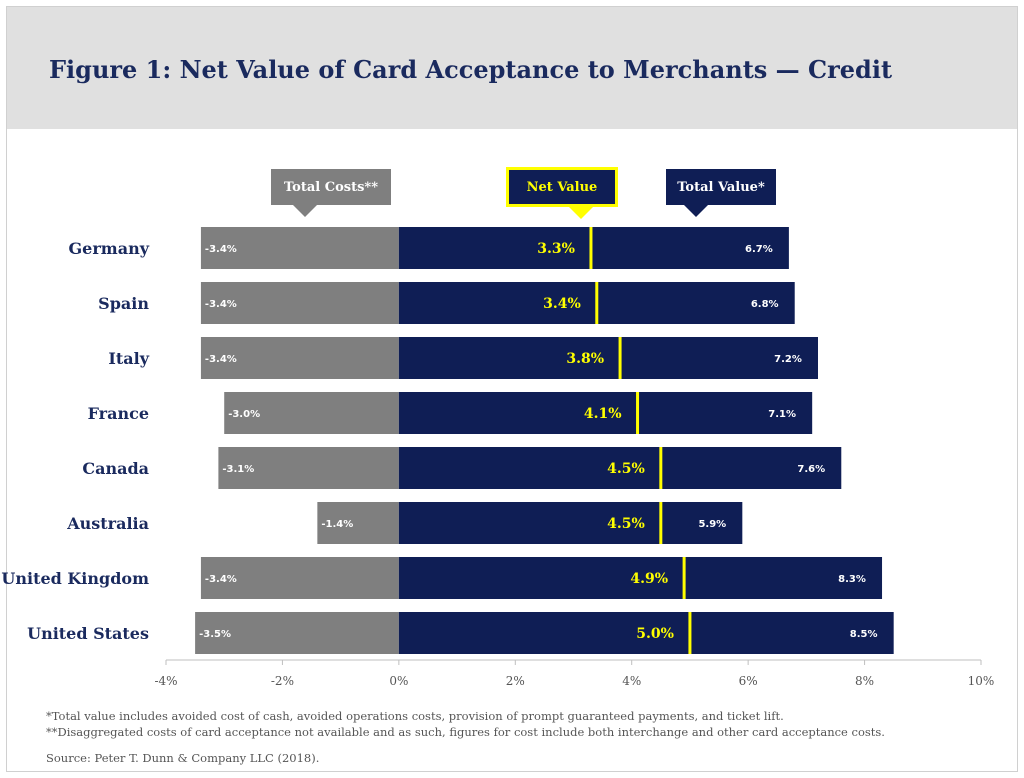 This screenshot has height=778, width=1024. What do you see at coordinates (574, 673) in the screenshot?
I see `axis-layer: -4% -2% 0% 2% 4% 6% 8% 10%` at bounding box center [574, 673].